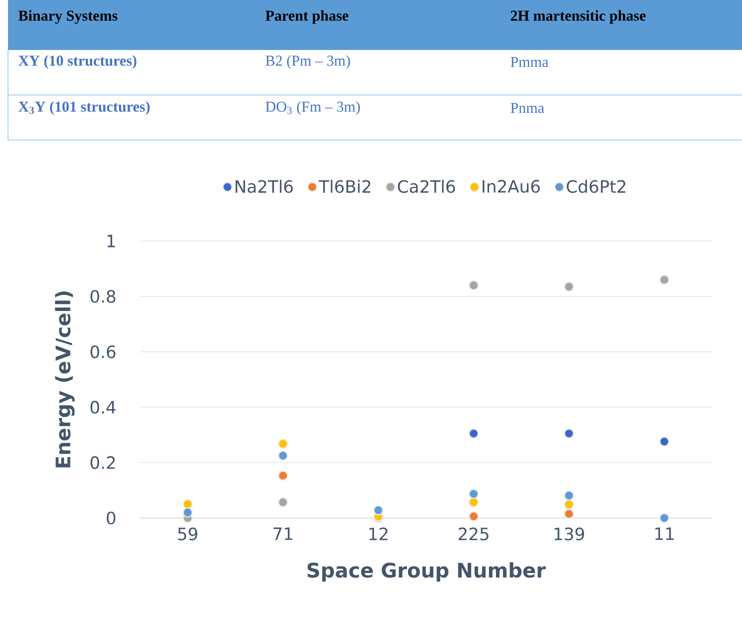 The height and width of the screenshot is (638, 742). What do you see at coordinates (103, 296) in the screenshot?
I see `y-tick-label: 0.8` at bounding box center [103, 296].